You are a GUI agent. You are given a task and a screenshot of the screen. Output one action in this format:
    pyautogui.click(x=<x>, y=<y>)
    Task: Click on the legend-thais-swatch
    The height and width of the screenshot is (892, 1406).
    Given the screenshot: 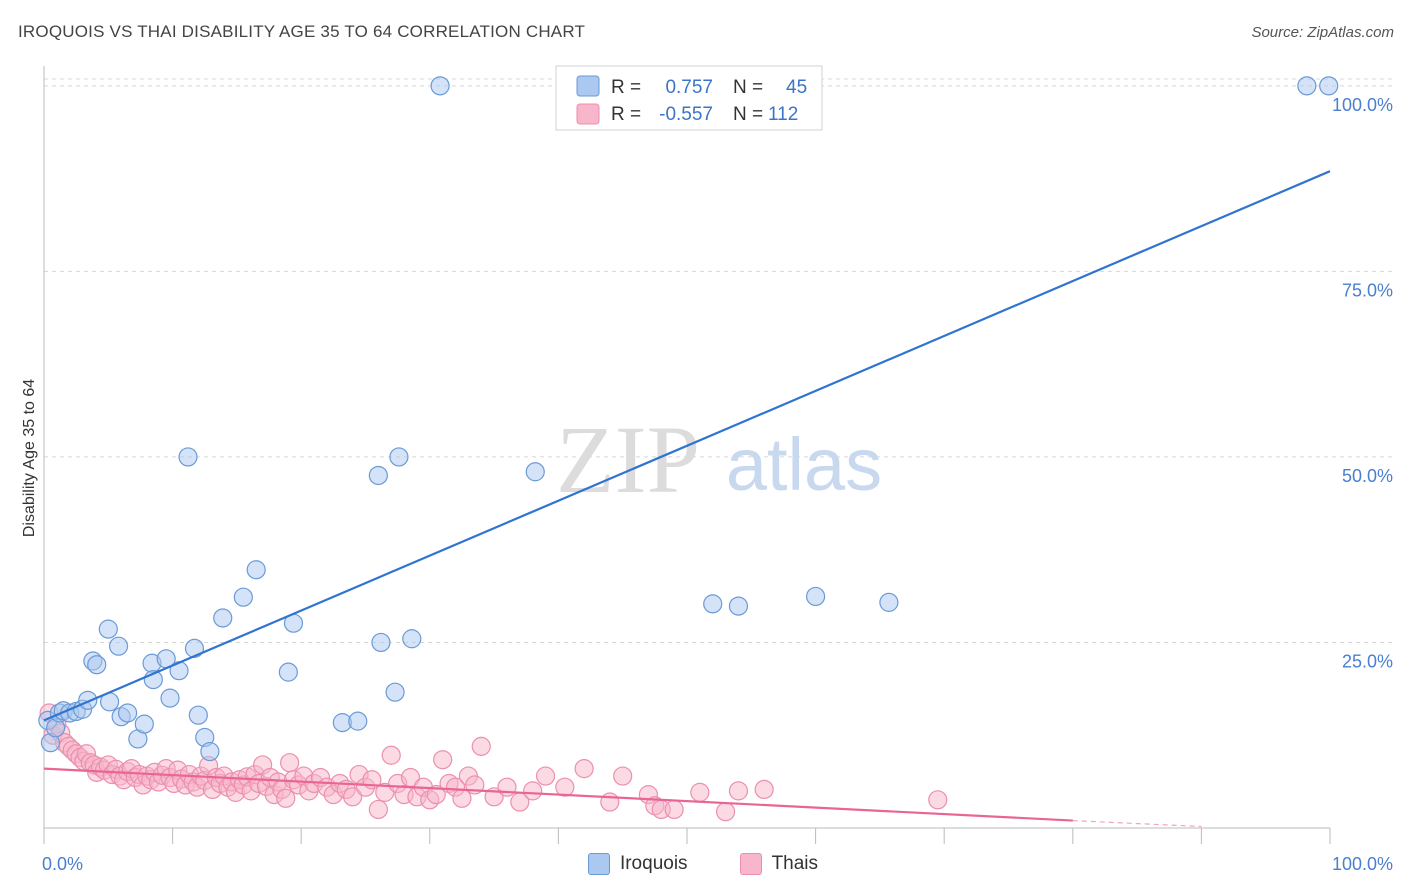 What is the action you would take?
    pyautogui.click(x=588, y=114)
    